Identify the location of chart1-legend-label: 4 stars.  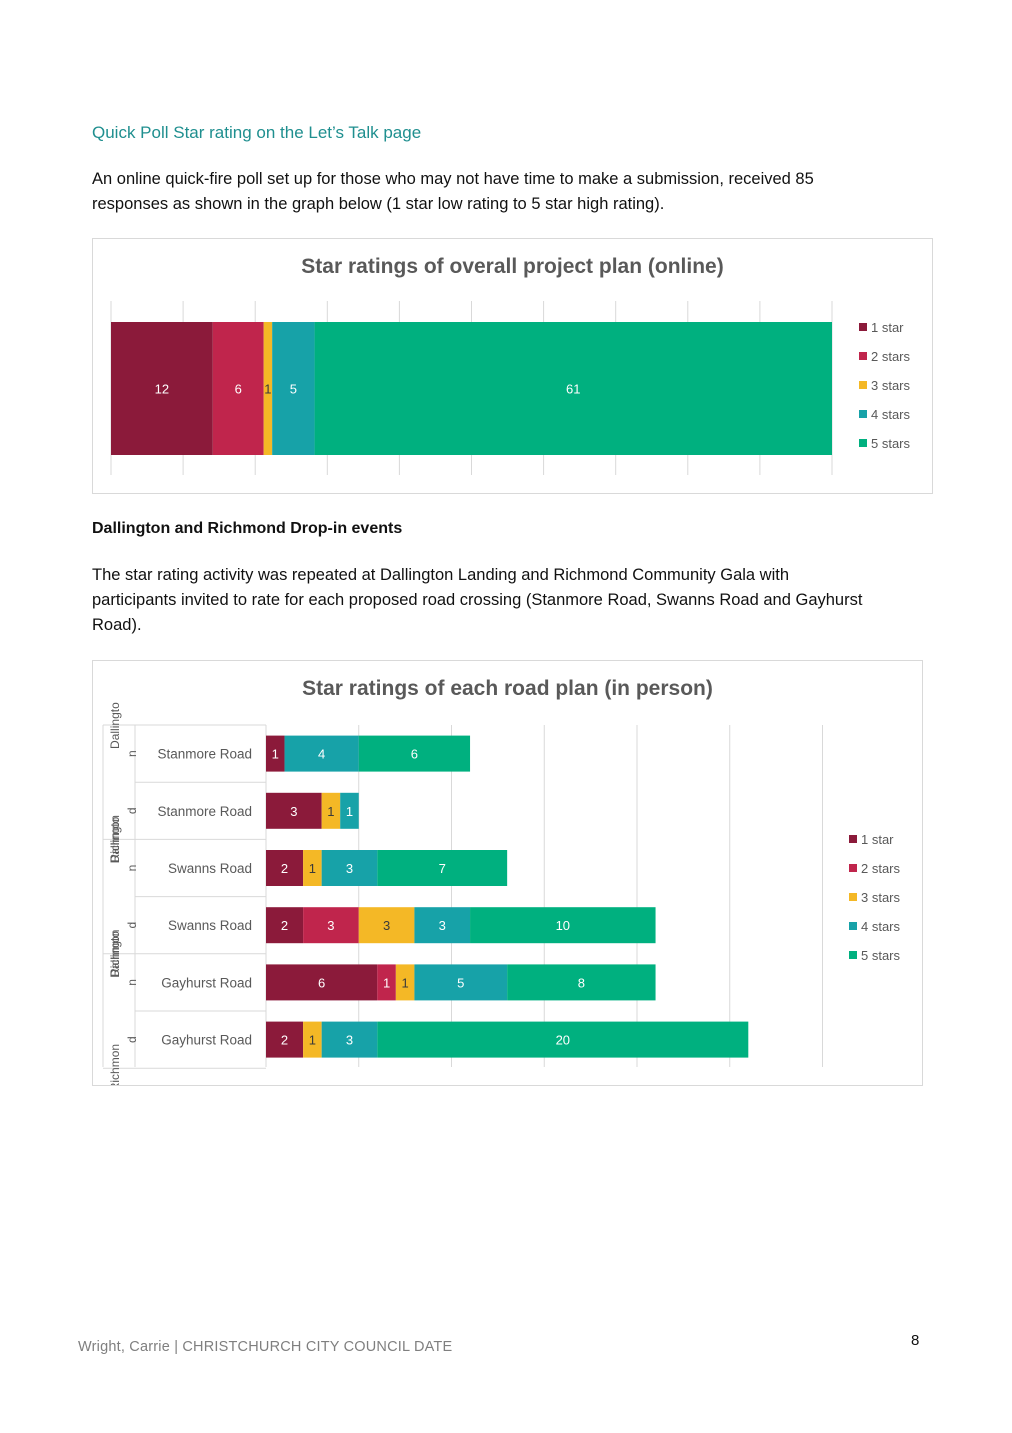
(891, 414).